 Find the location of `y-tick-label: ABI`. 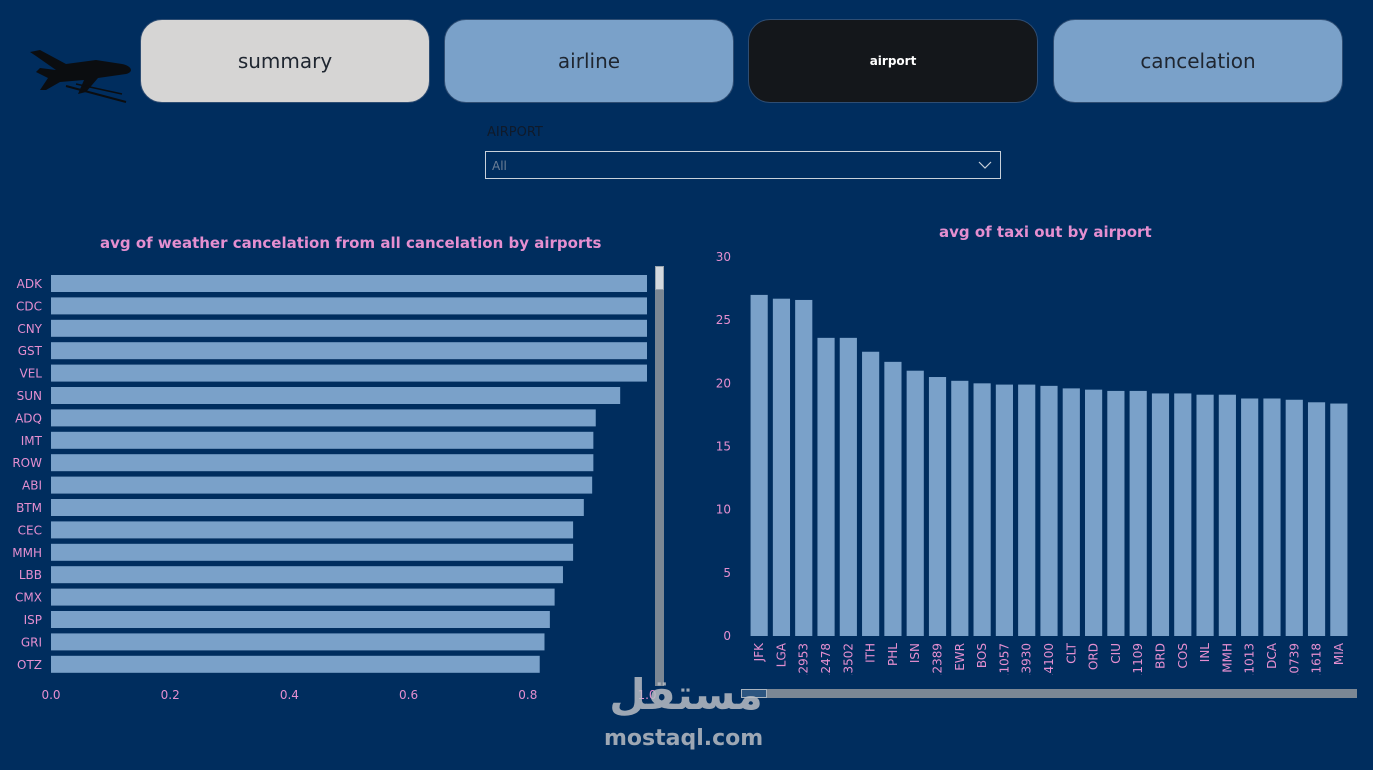

y-tick-label: ABI is located at coordinates (32, 486).